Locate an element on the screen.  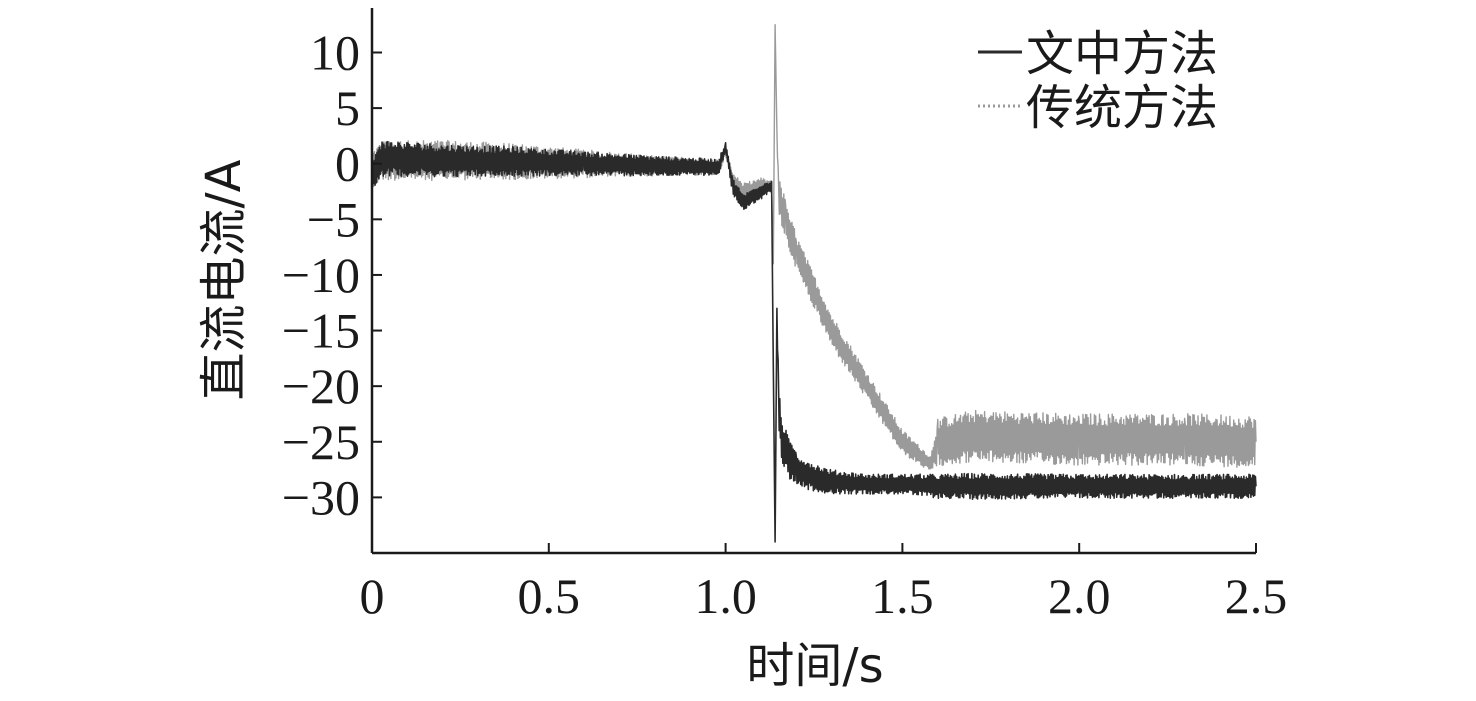
x-tick-label: 1.0 is located at coordinates (725, 596).